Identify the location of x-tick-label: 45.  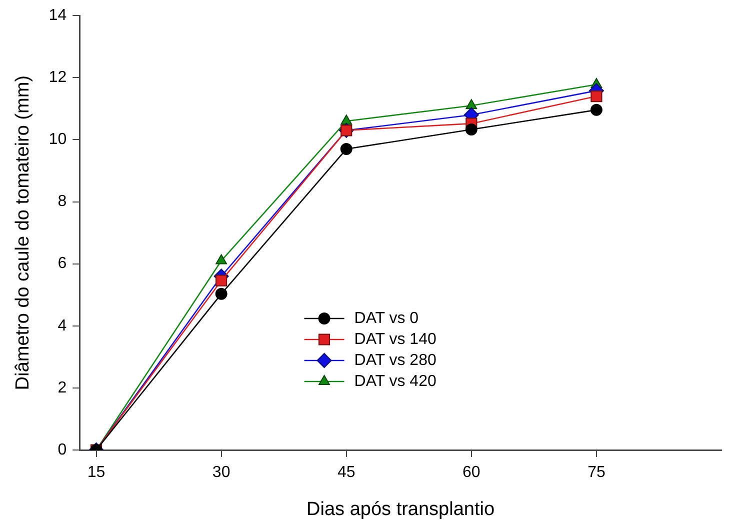
(346, 473).